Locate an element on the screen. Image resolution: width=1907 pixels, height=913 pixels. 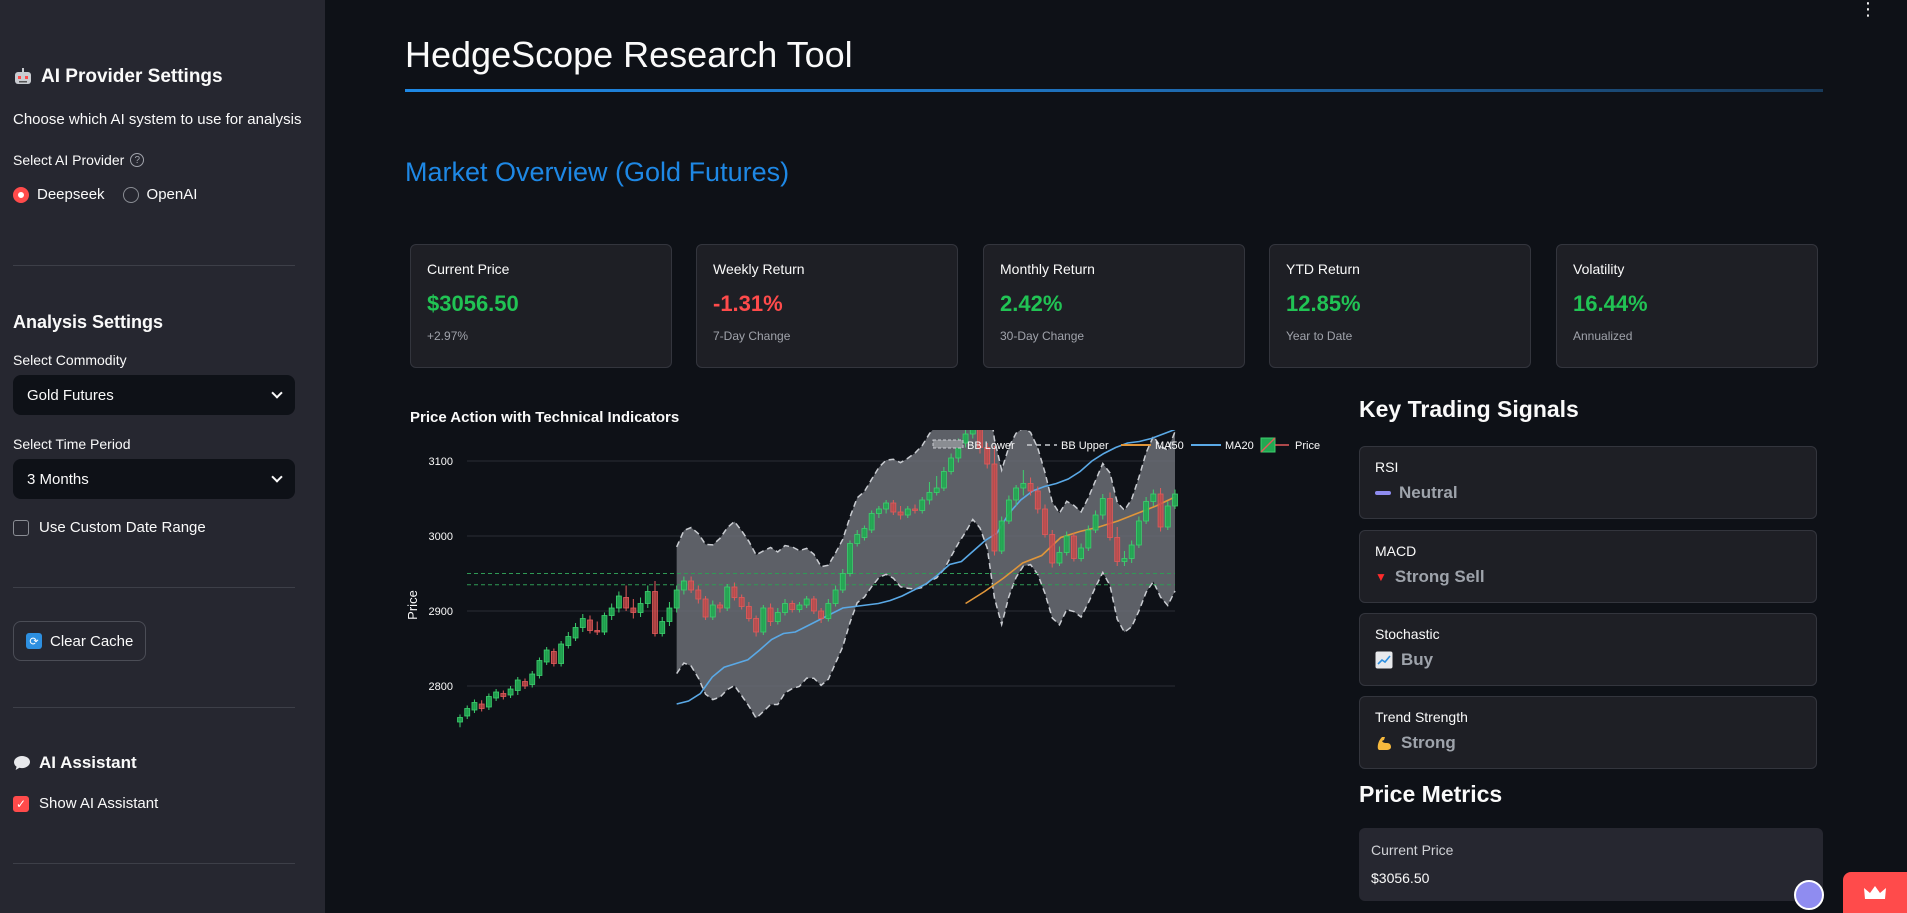
signal-label: Trend Strength is located at coordinates (1421, 717).